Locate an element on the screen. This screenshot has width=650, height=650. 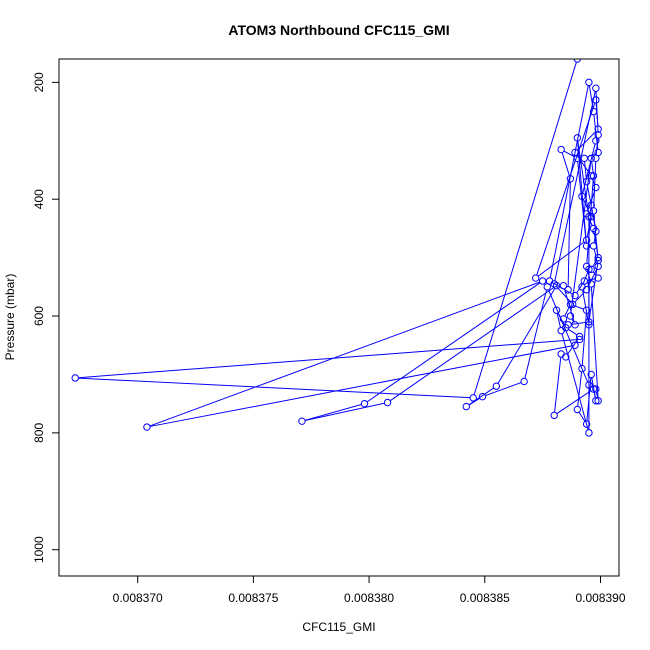
y-tick-label: 200 is located at coordinates (39, 82).